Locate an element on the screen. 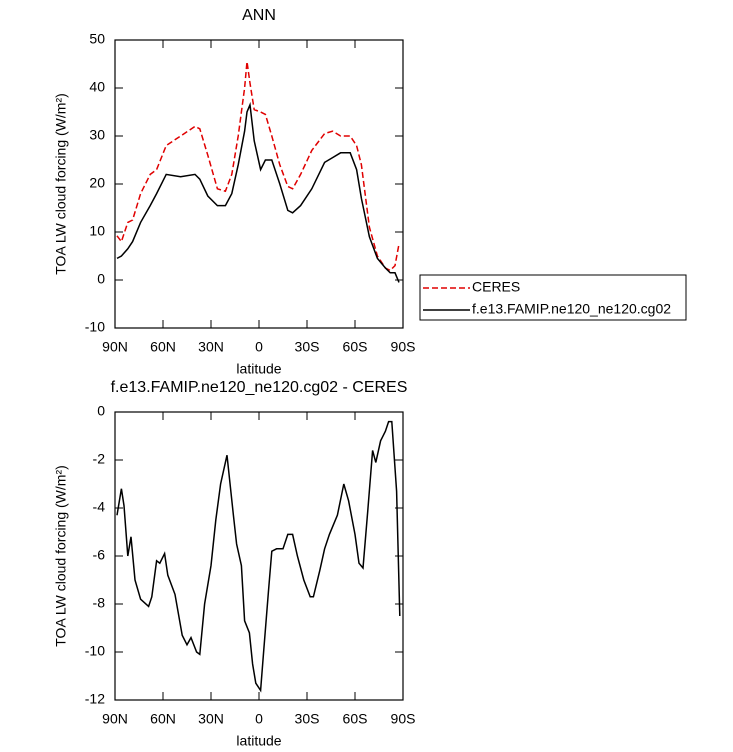 The image size is (733, 752). y-tick-label: -4 is located at coordinates (99, 507).